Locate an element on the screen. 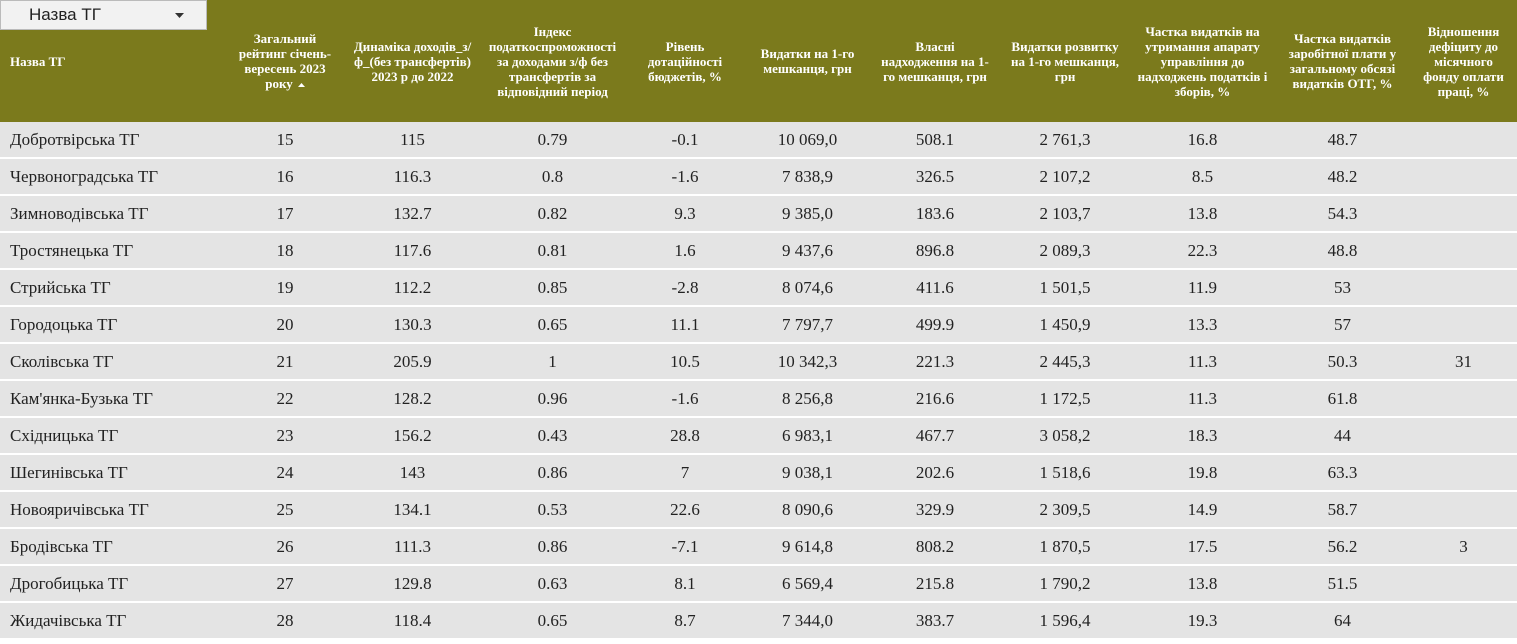 The width and height of the screenshot is (1517, 644). table-cell: 134.1 is located at coordinates (412, 510).